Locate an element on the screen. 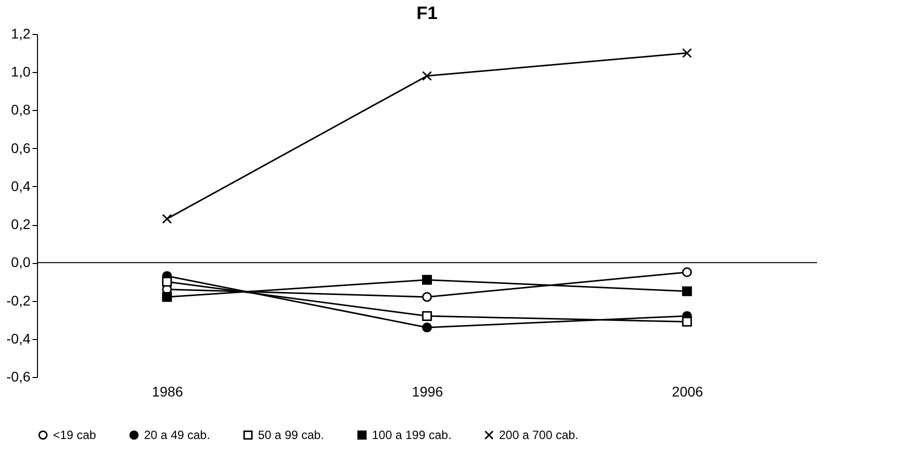 The image size is (924, 462). y-tick-label: 0,4 is located at coordinates (21, 186).